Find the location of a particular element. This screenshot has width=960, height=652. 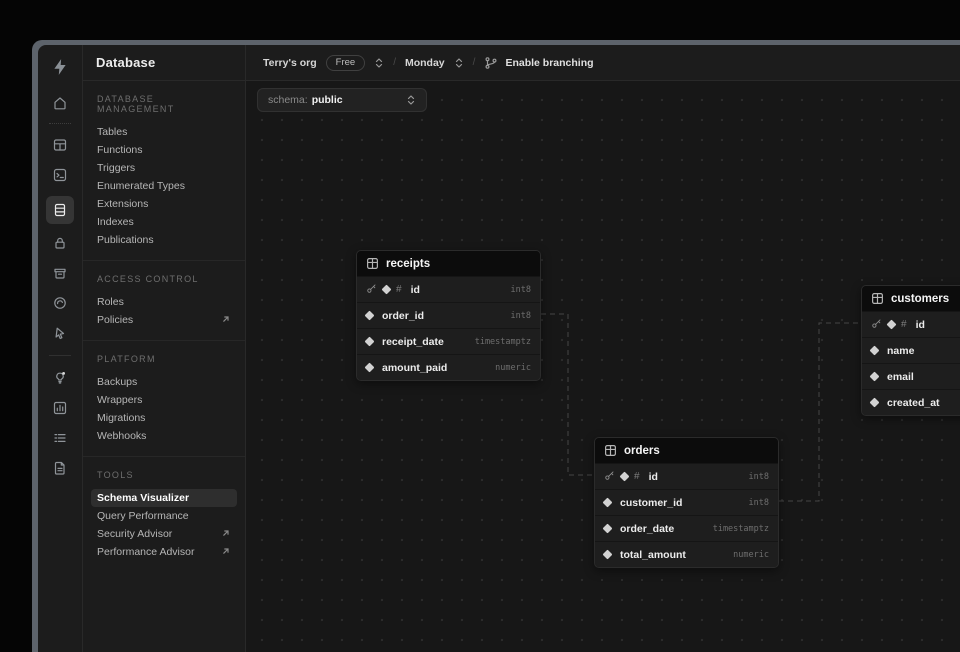

org-name: Terry's org is located at coordinates (290, 62).